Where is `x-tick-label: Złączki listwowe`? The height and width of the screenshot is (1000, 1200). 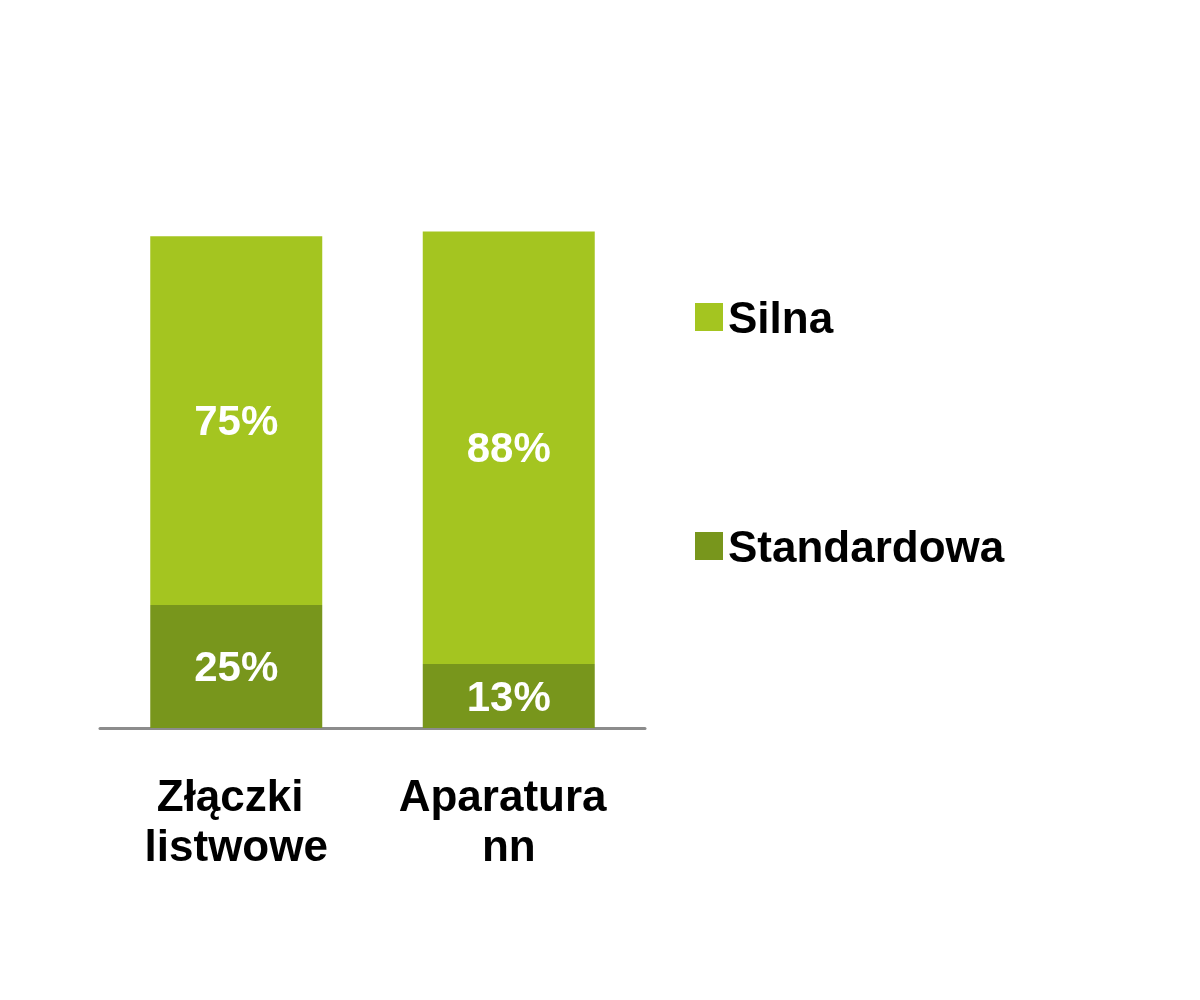
x-tick-label: Złączki listwowe is located at coordinates (236, 820).